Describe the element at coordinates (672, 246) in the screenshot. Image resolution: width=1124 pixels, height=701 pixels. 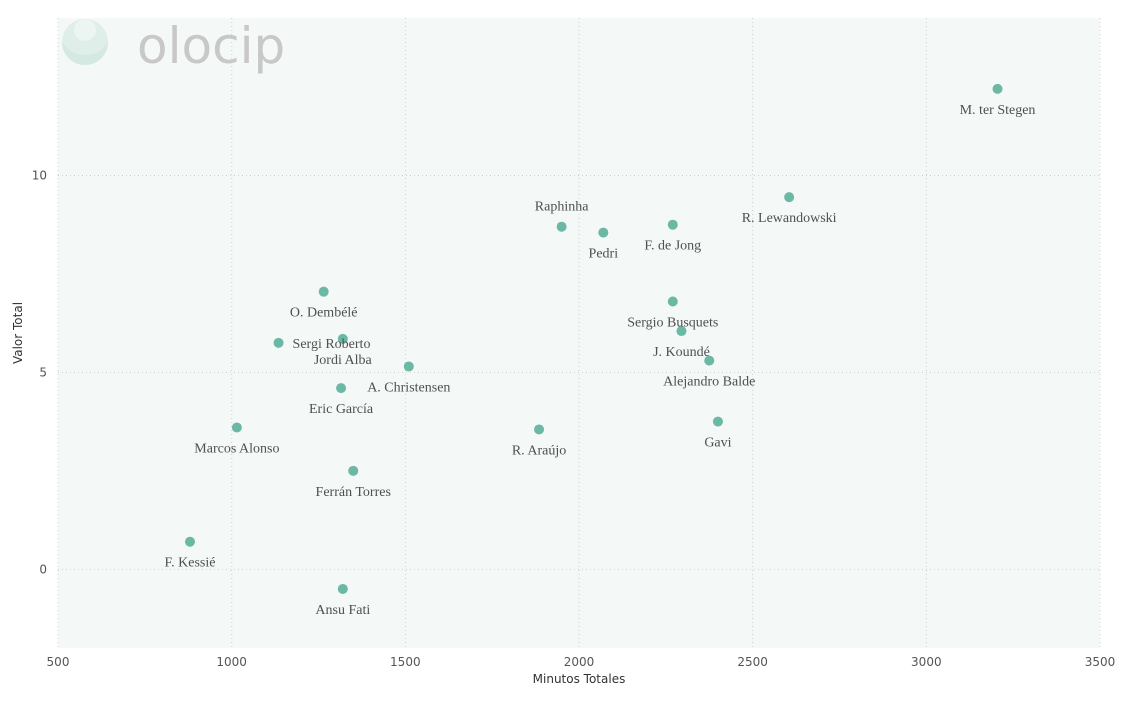
I see `point-label: F. de Jong` at that location.